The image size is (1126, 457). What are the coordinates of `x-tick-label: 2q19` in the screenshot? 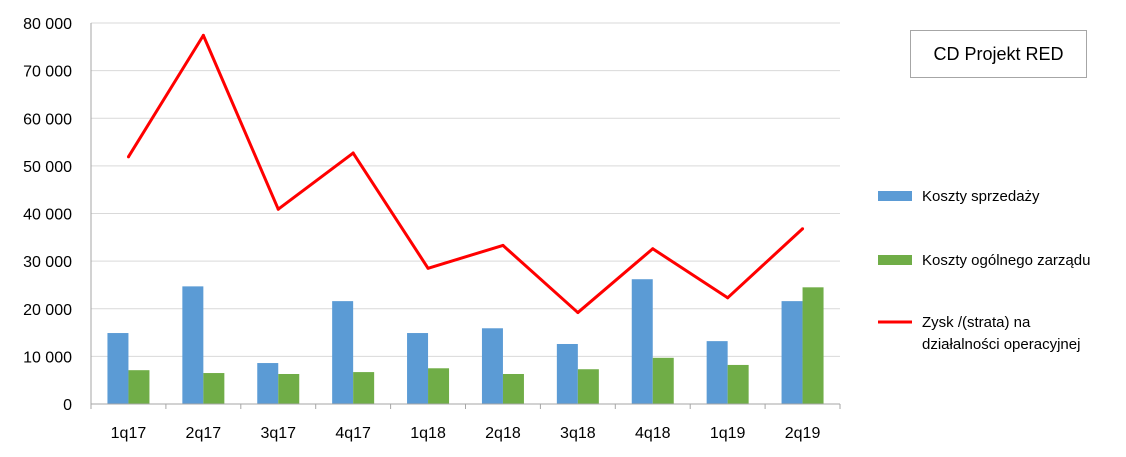 It's located at (803, 433).